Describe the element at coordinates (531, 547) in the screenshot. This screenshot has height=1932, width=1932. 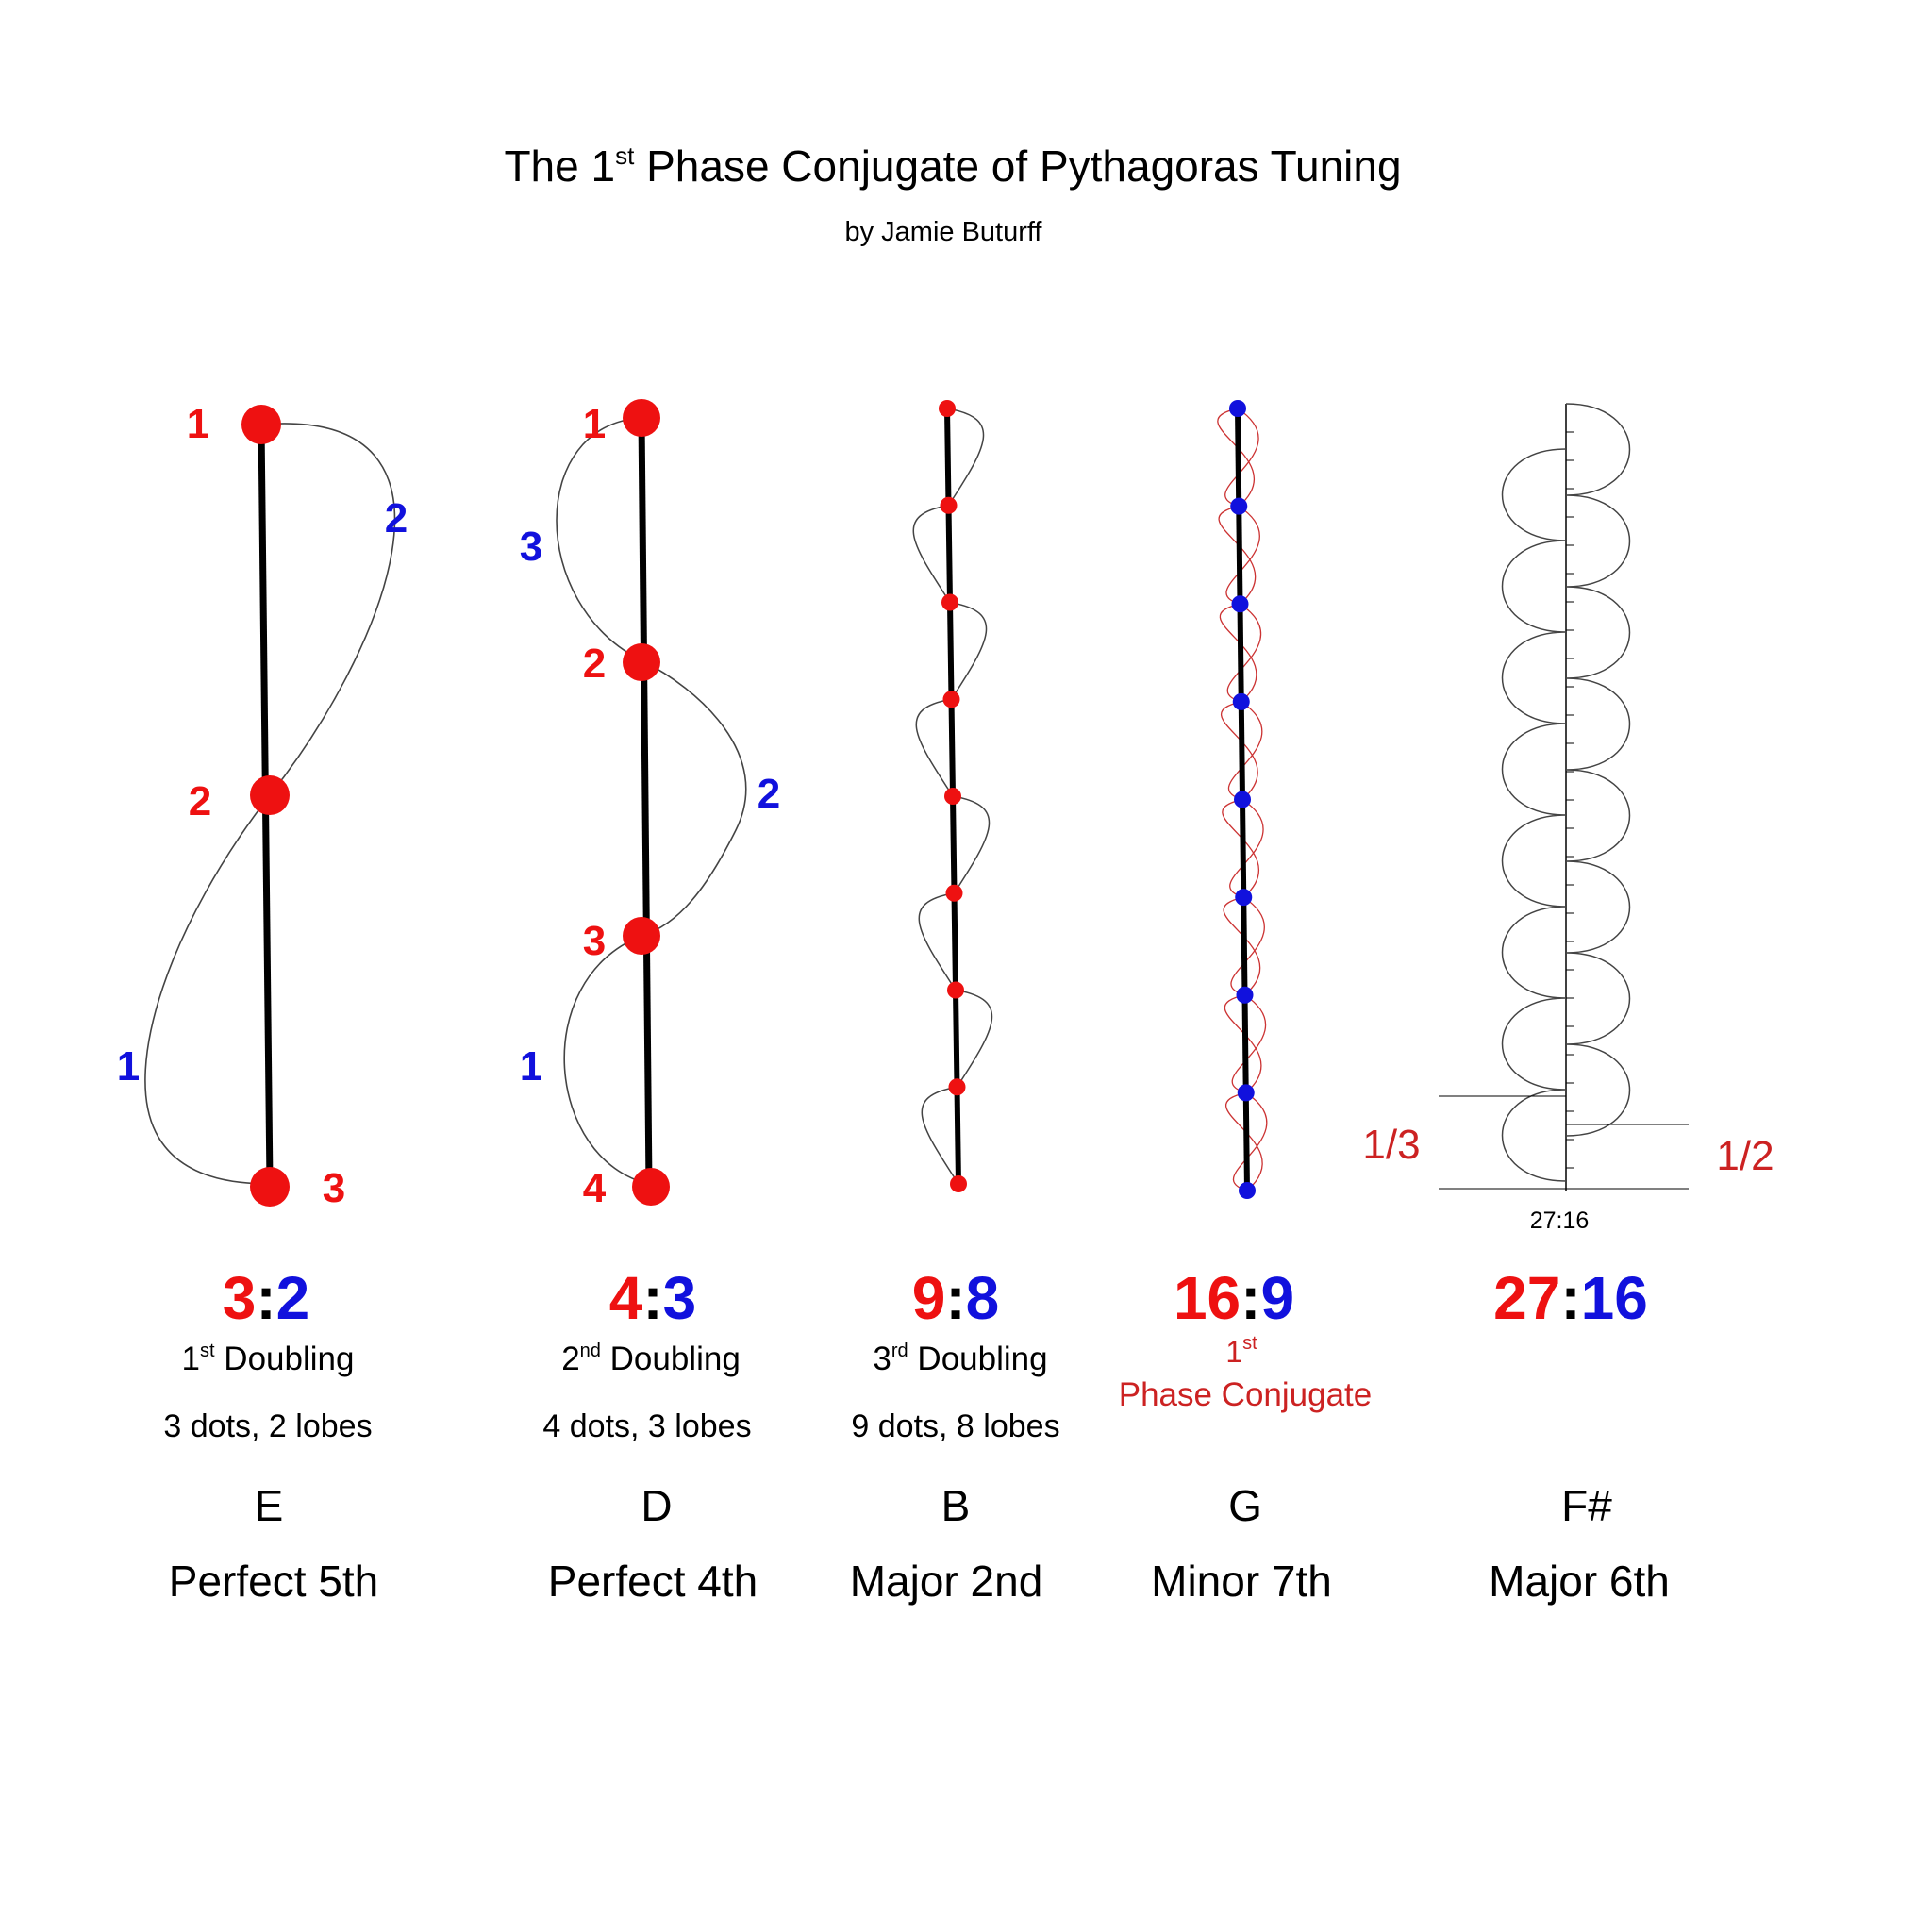
I see `lobe-label: 3` at that location.